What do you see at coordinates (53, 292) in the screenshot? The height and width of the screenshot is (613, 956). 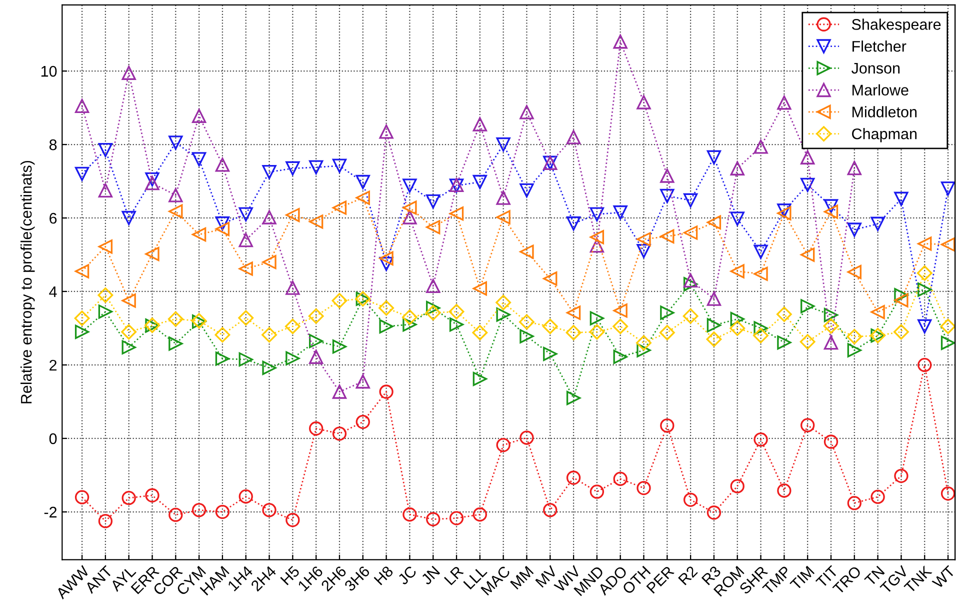 I see `y-tick-label: 4` at bounding box center [53, 292].